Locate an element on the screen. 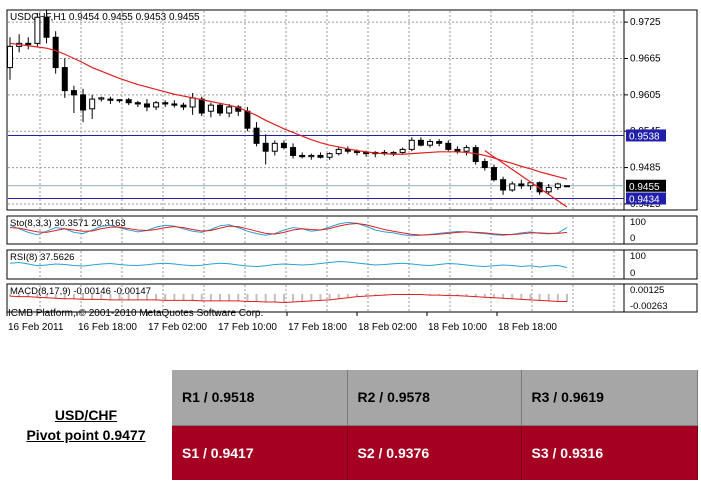 This screenshot has width=701, height=482. indicator-level-high-0: 100 is located at coordinates (638, 222).